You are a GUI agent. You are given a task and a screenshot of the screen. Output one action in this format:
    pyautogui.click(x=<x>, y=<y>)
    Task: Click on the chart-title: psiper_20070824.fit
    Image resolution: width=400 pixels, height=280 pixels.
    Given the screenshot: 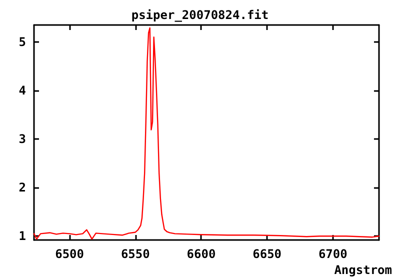 What is the action you would take?
    pyautogui.click(x=200, y=15)
    